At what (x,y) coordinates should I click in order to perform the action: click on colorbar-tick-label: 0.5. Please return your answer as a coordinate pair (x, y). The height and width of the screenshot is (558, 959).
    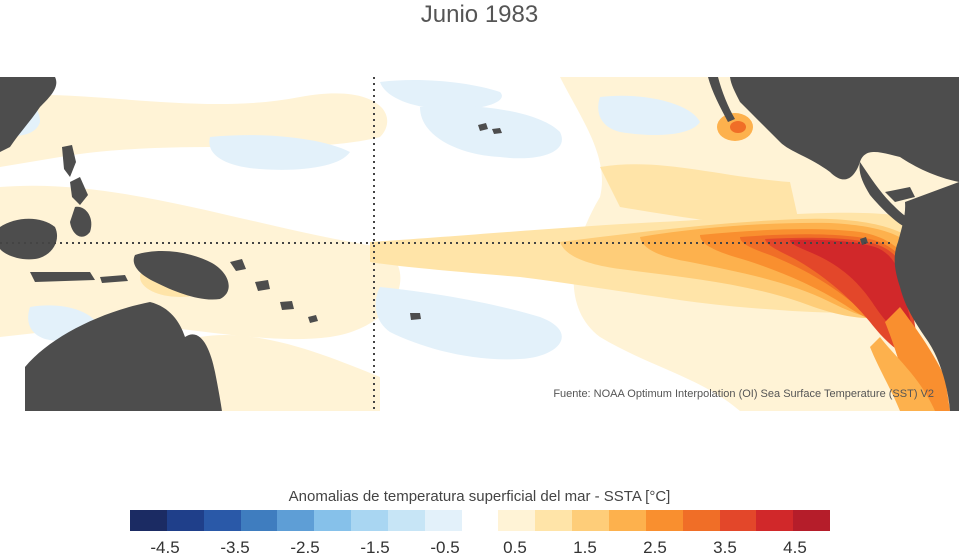
    Looking at the image, I should click on (515, 547).